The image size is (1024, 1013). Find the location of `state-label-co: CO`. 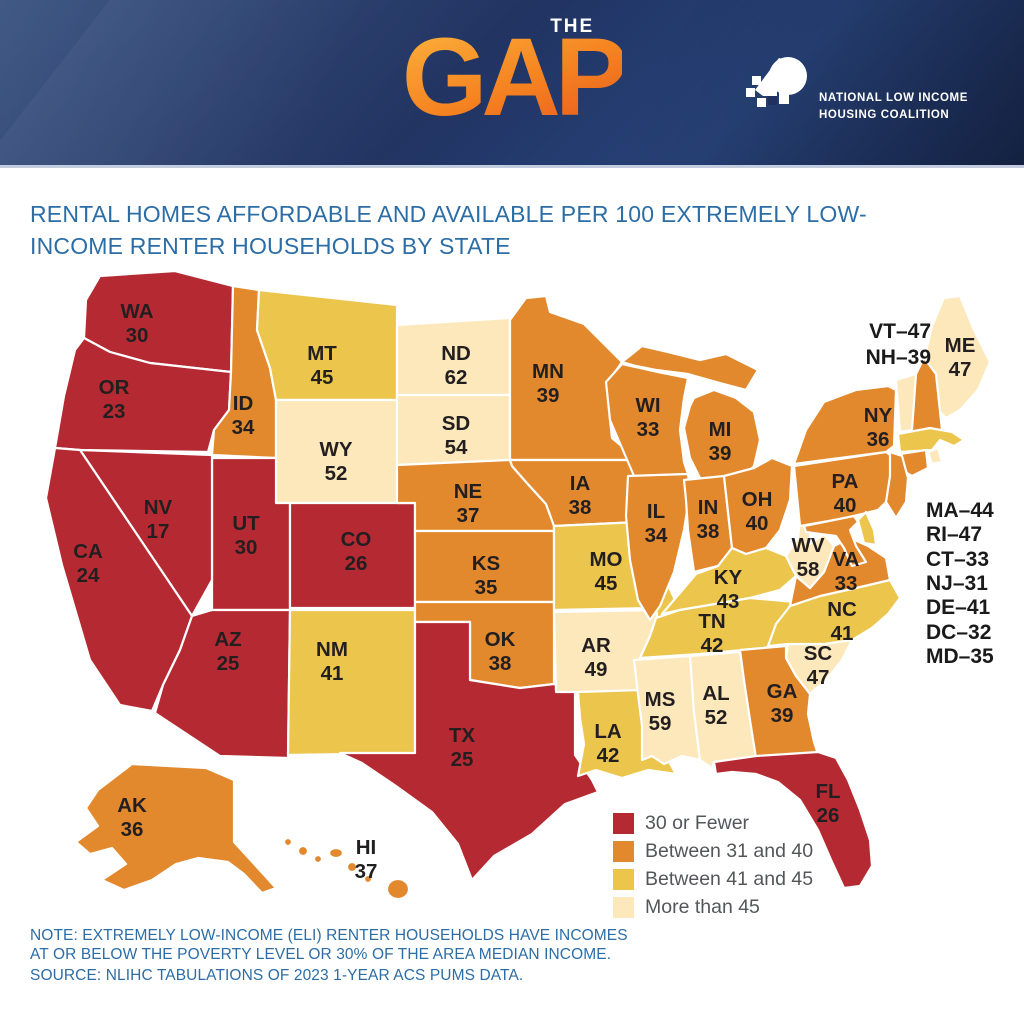

state-label-co: CO is located at coordinates (356, 539).